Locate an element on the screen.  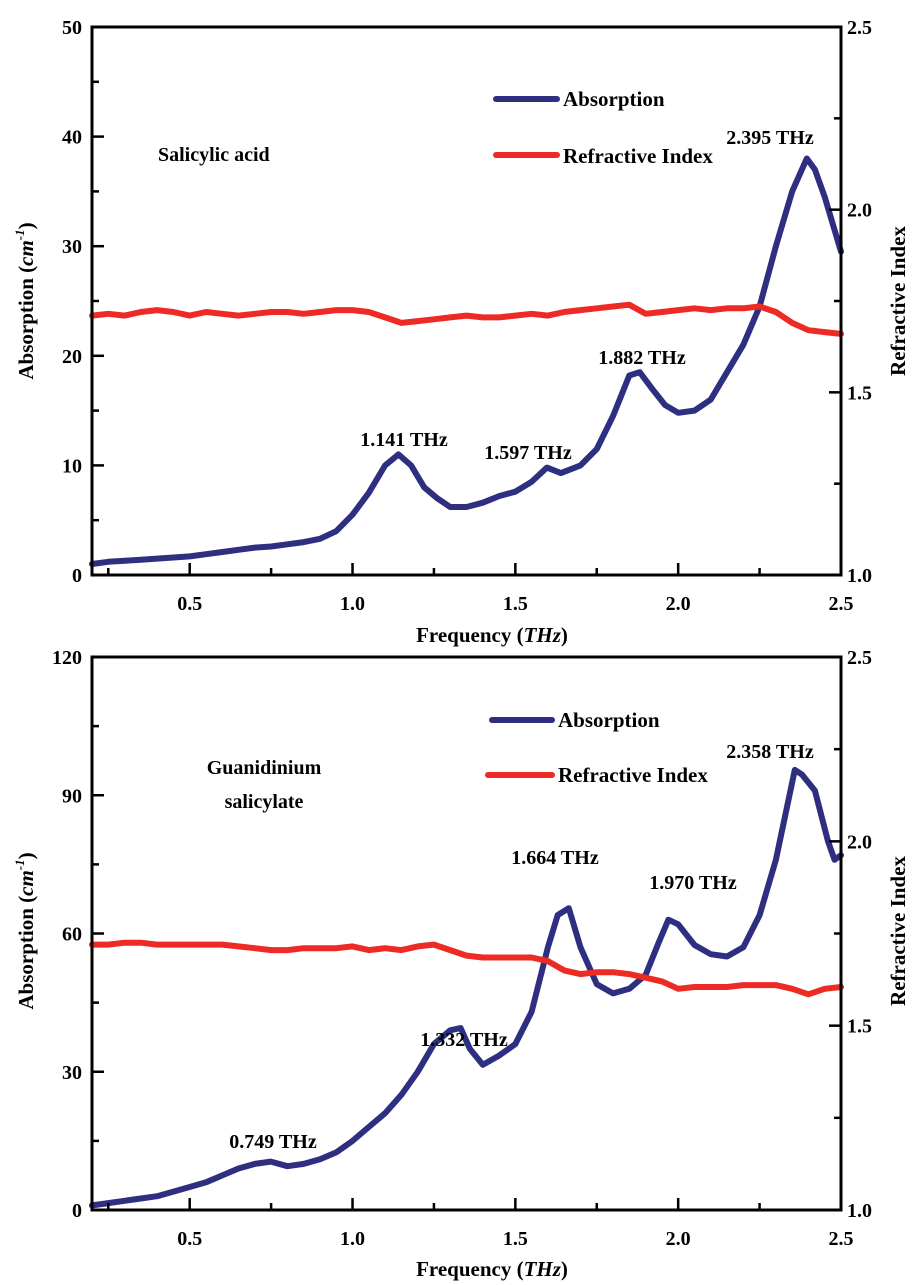
peak-label: 2.358 THz is located at coordinates (770, 752).